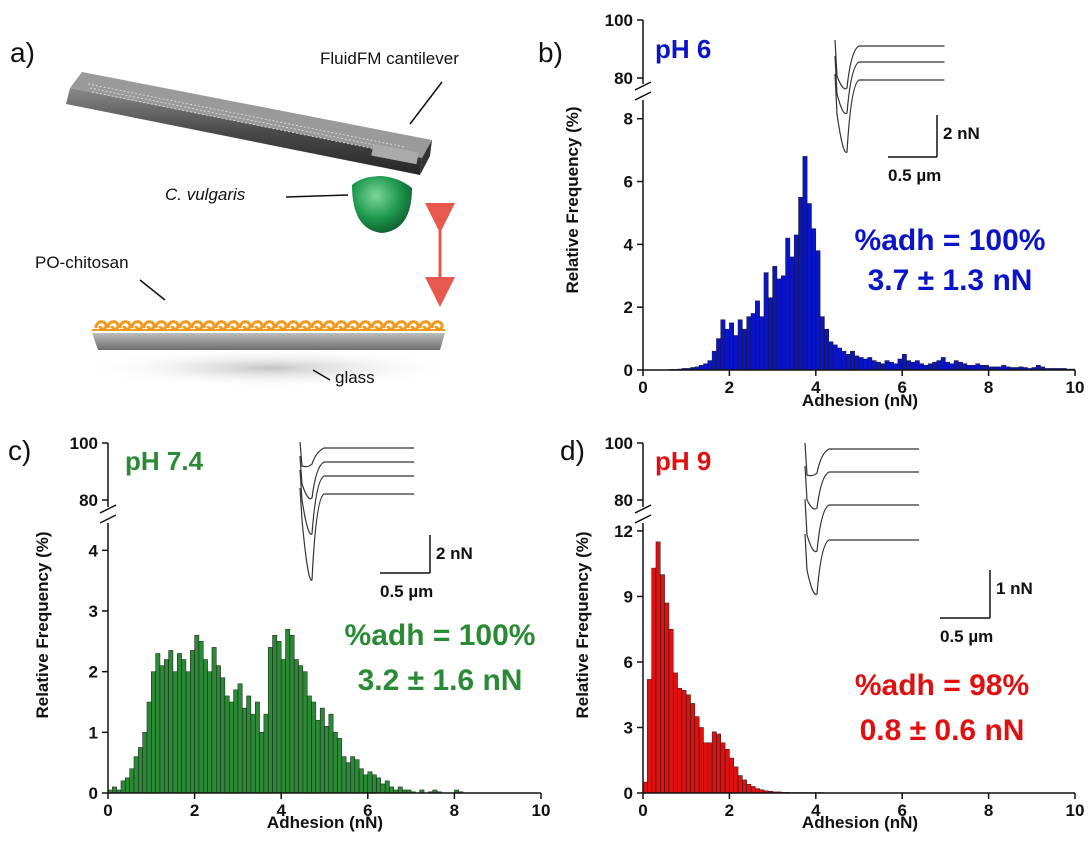 Image resolution: width=1088 pixels, height=861 pixels. What do you see at coordinates (642, 387) in the screenshot?
I see `x-tick-label: 0` at bounding box center [642, 387].